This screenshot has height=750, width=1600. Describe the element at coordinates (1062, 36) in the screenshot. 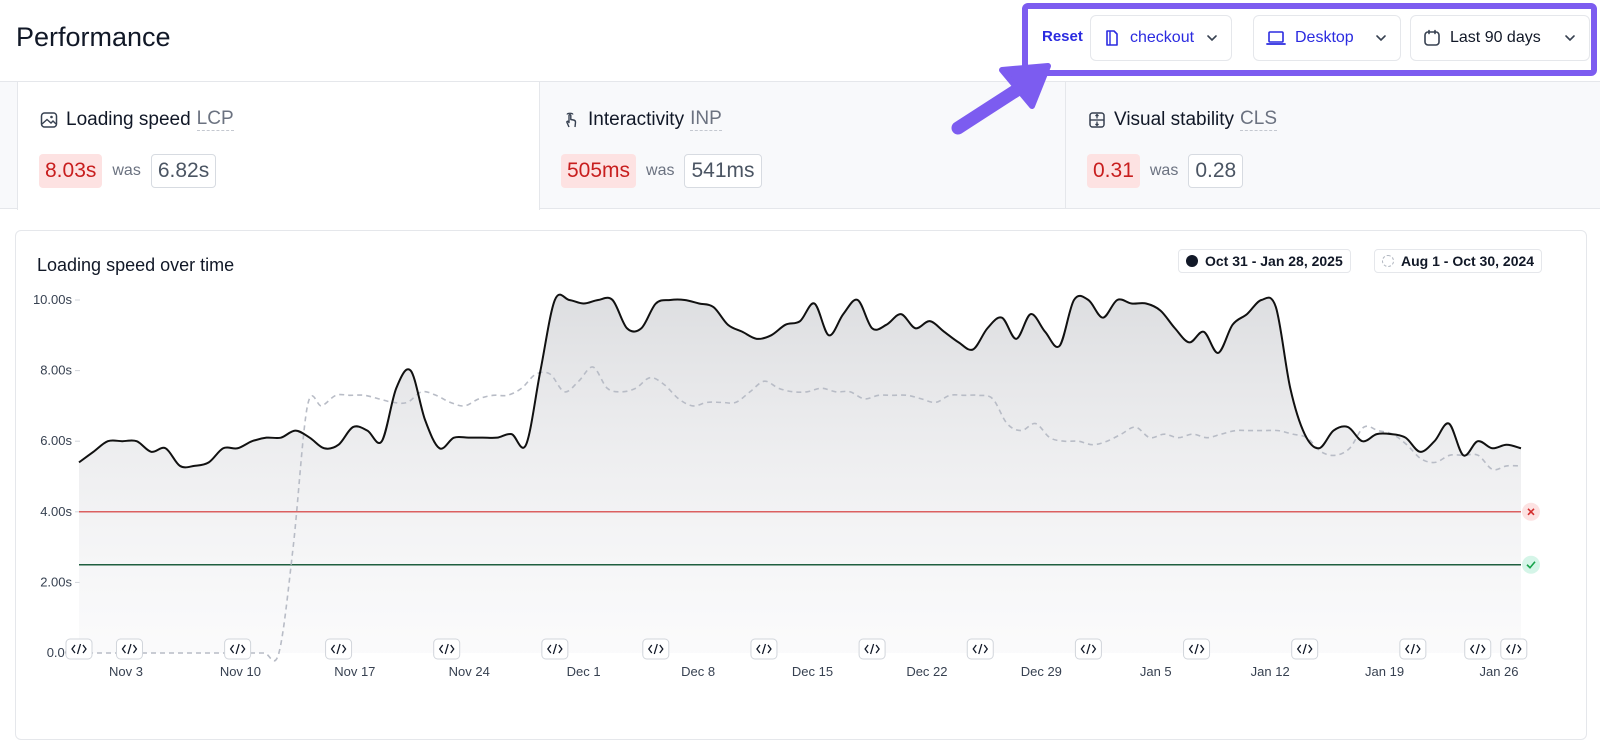

I see `reset-button: Reset` at that location.